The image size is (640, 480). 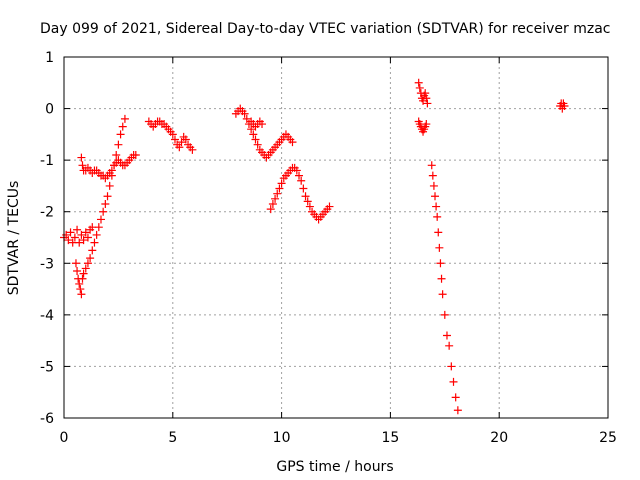 What do you see at coordinates (47, 213) in the screenshot?
I see `y-tick-label: -2` at bounding box center [47, 213].